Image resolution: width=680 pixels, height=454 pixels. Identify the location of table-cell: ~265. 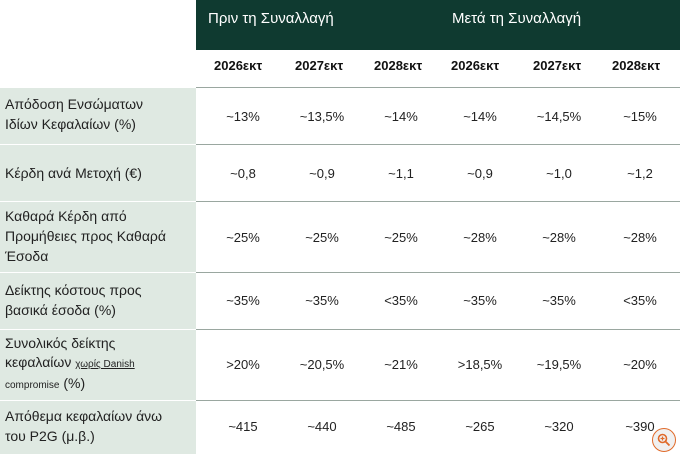
(480, 426).